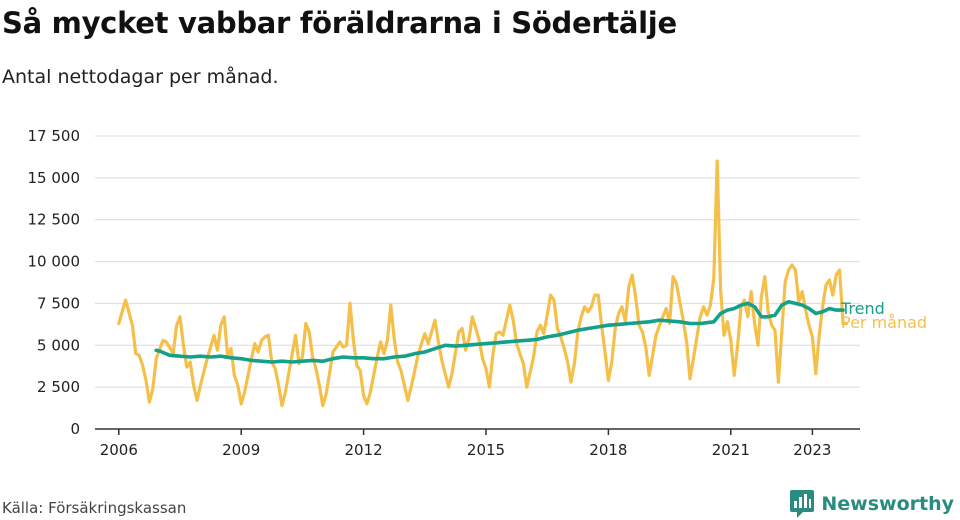  What do you see at coordinates (802, 504) in the screenshot?
I see `bar-chart-logo-icon` at bounding box center [802, 504].